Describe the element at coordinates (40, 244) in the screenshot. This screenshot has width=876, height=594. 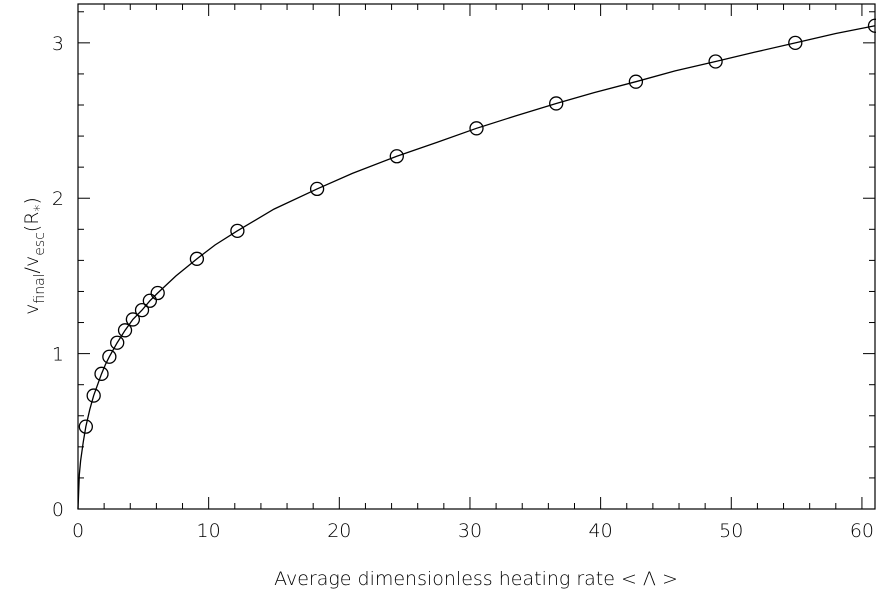
I see `y-label-sub-esc: esc` at that location.